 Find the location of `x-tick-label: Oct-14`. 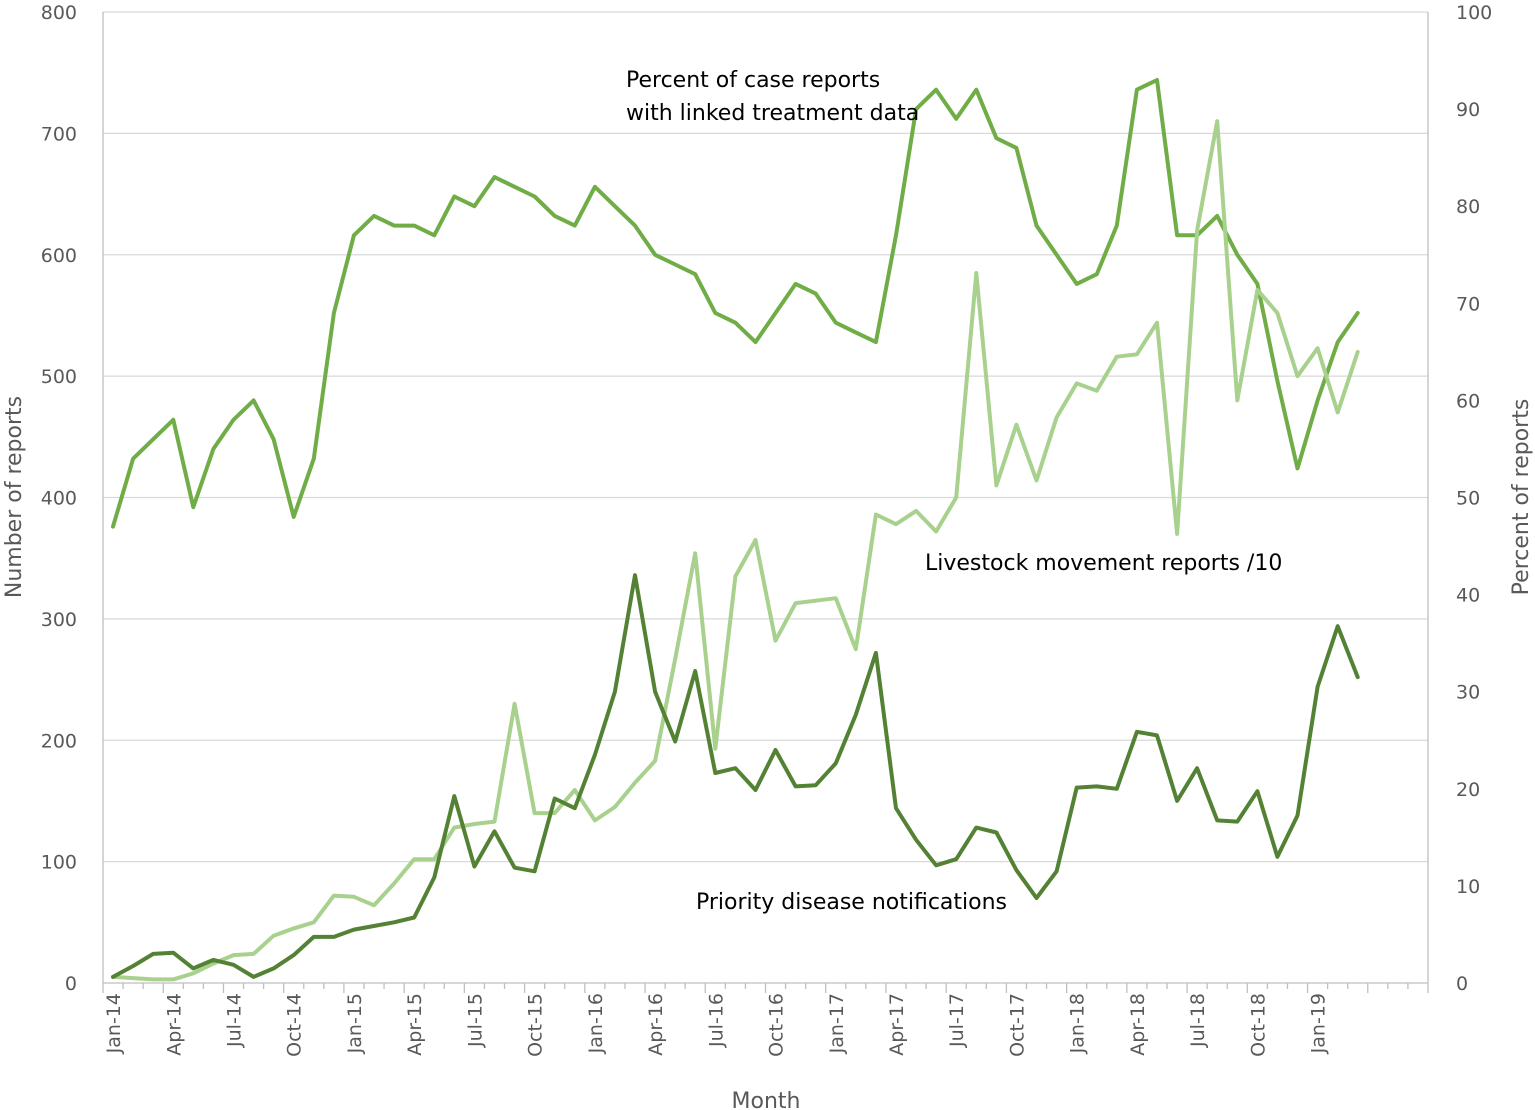

x-tick-label: Oct-14 is located at coordinates (295, 1025).